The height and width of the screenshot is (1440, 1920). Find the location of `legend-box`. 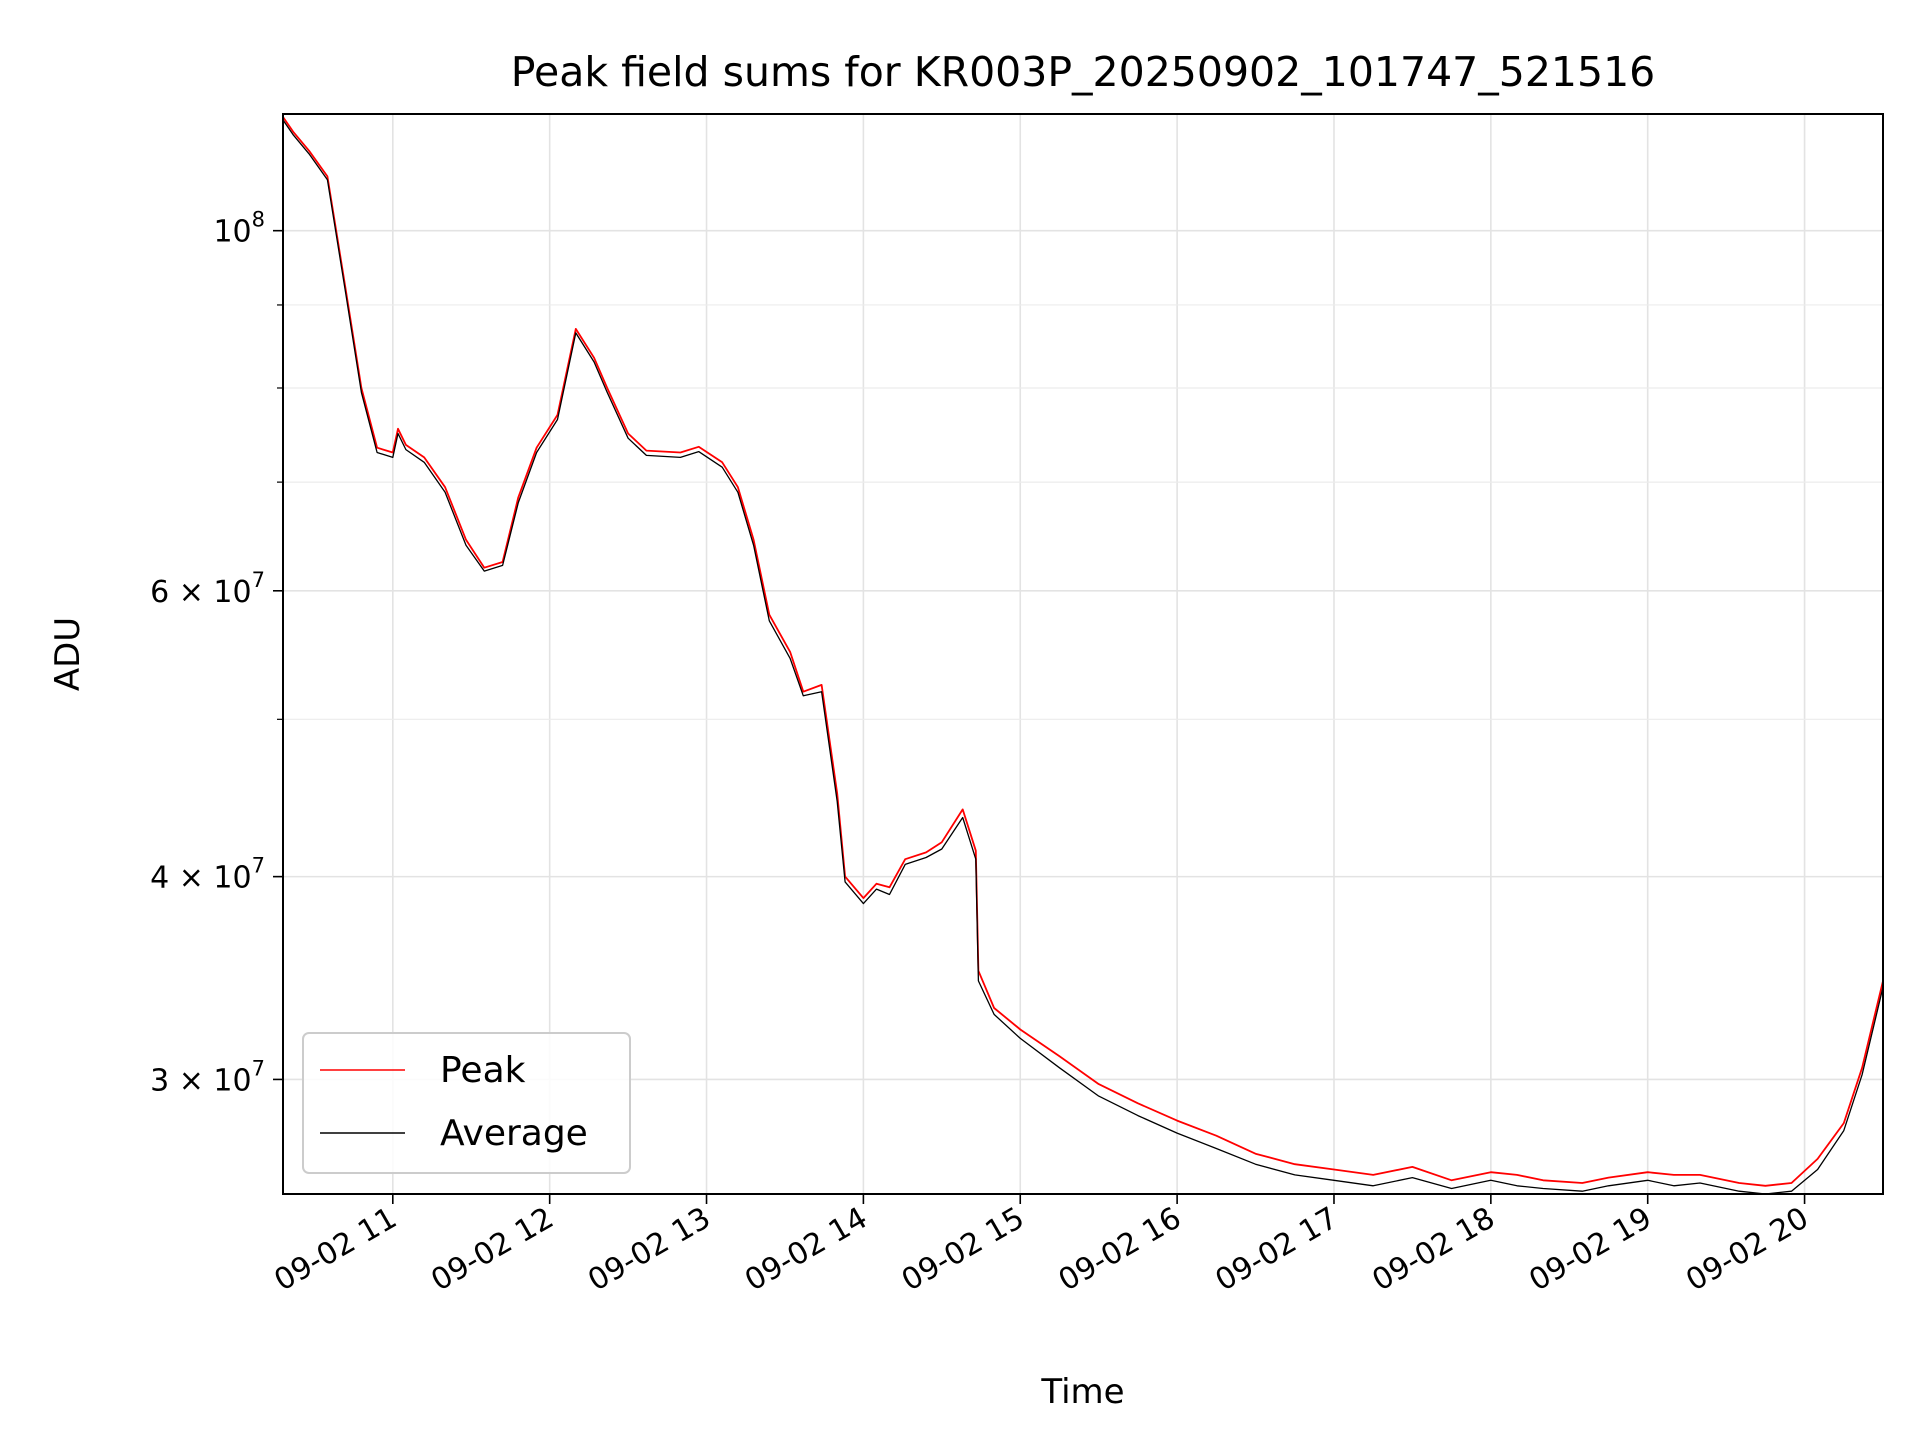

legend-box is located at coordinates (466, 1103).